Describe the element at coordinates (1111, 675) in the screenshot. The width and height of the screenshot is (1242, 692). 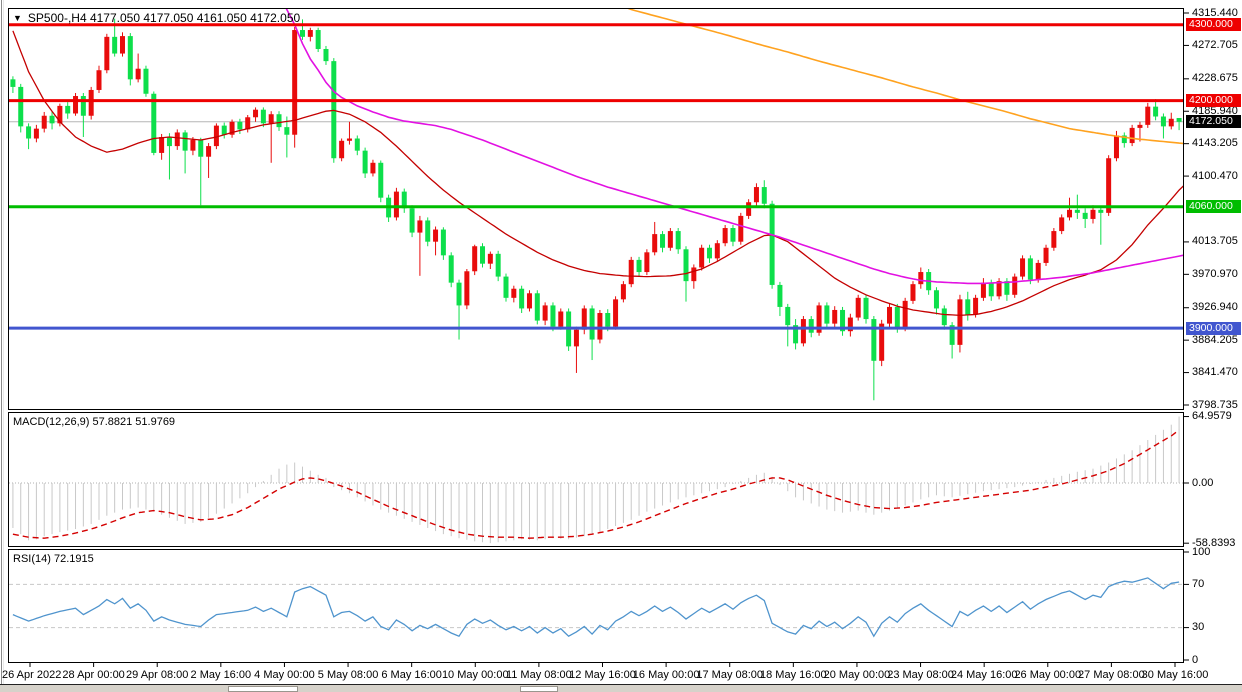
I see `time-tick-label: 27 May 08:00` at that location.